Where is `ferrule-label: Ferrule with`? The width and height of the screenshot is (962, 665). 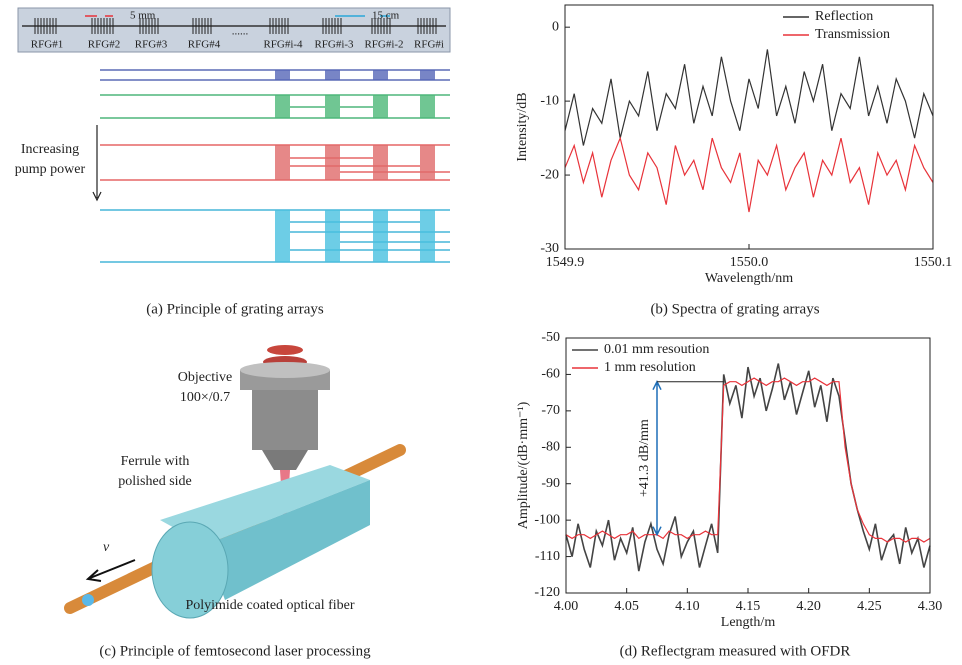 ferrule-label: Ferrule with is located at coordinates (155, 461).